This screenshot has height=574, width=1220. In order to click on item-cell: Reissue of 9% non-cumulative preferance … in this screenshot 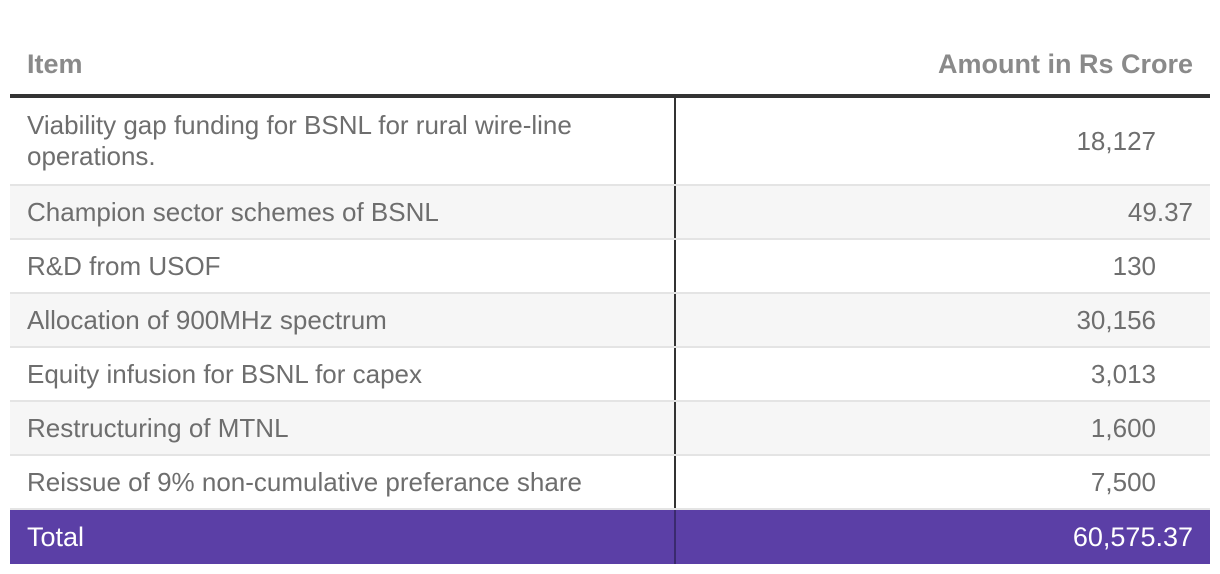, I will do `click(343, 482)`.